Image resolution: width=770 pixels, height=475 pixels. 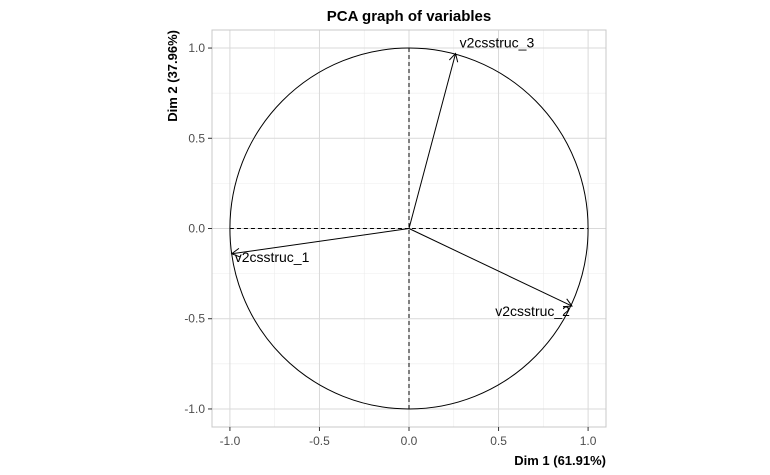 What do you see at coordinates (588, 441) in the screenshot?
I see `x-tick-label: 1.0` at bounding box center [588, 441].